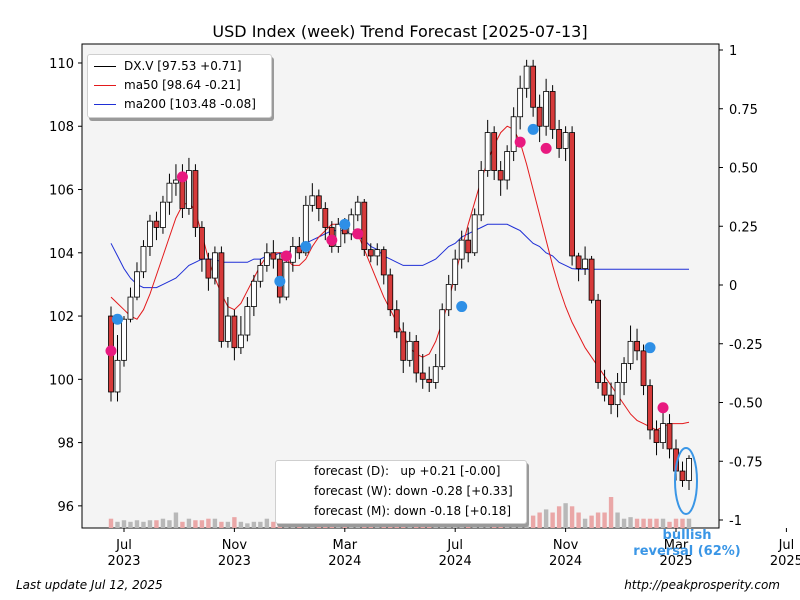 The height and width of the screenshot is (600, 800). What do you see at coordinates (182, 177) in the screenshot?
I see `sell-signal-marker` at bounding box center [182, 177].